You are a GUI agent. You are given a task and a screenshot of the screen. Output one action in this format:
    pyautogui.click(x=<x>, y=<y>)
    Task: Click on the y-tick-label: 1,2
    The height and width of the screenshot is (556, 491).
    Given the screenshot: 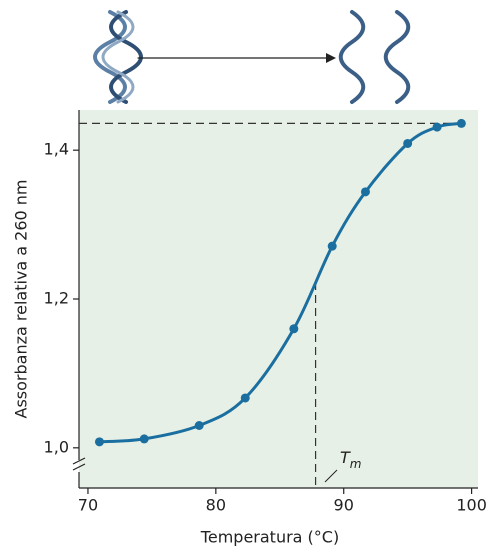 What is the action you would take?
    pyautogui.click(x=56, y=298)
    